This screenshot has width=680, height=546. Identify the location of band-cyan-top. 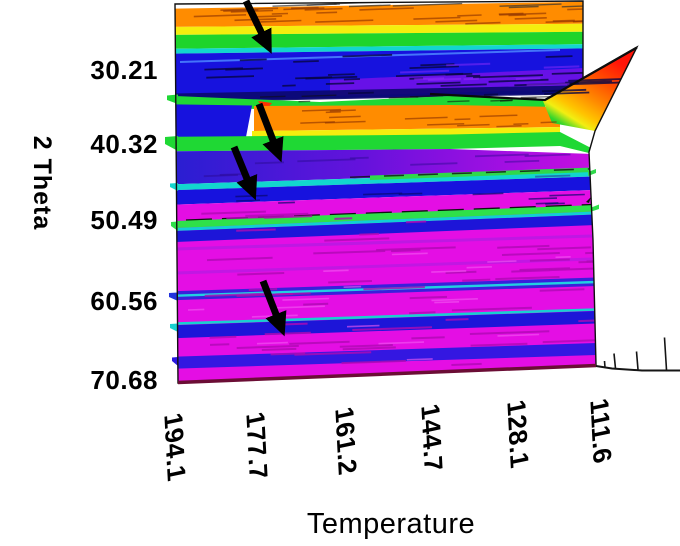
(406, 48).